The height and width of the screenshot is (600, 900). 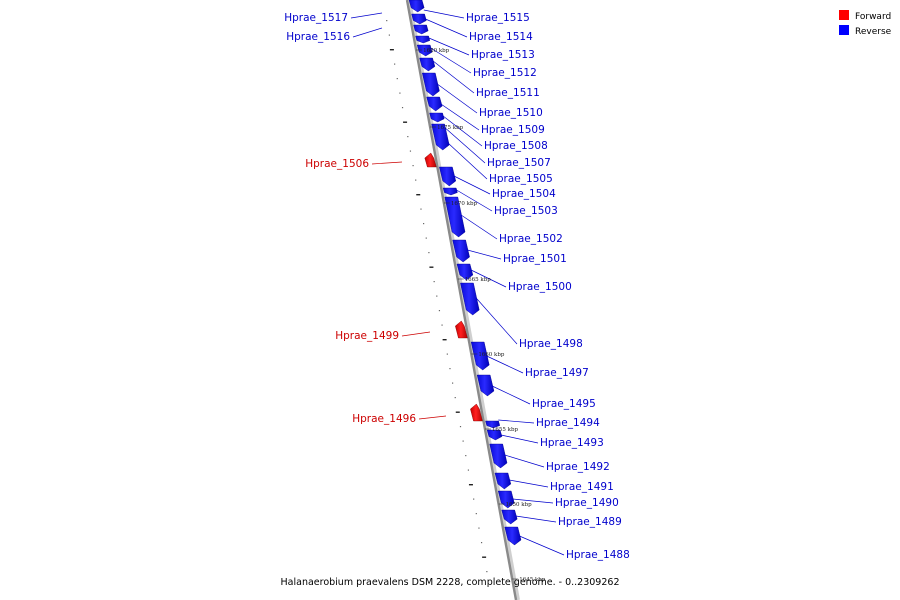 What do you see at coordinates (384, 419) in the screenshot?
I see `gene-label-forward: Hprae_1496` at bounding box center [384, 419].